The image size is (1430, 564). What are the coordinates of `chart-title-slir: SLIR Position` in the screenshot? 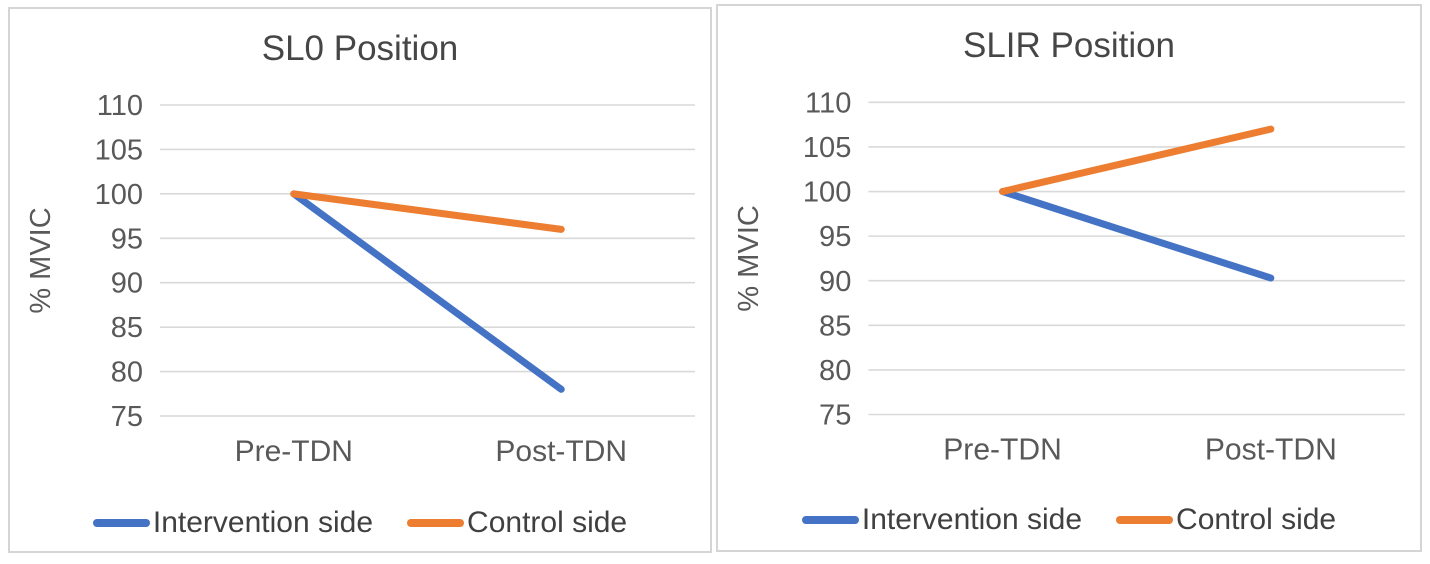 It's located at (1069, 45).